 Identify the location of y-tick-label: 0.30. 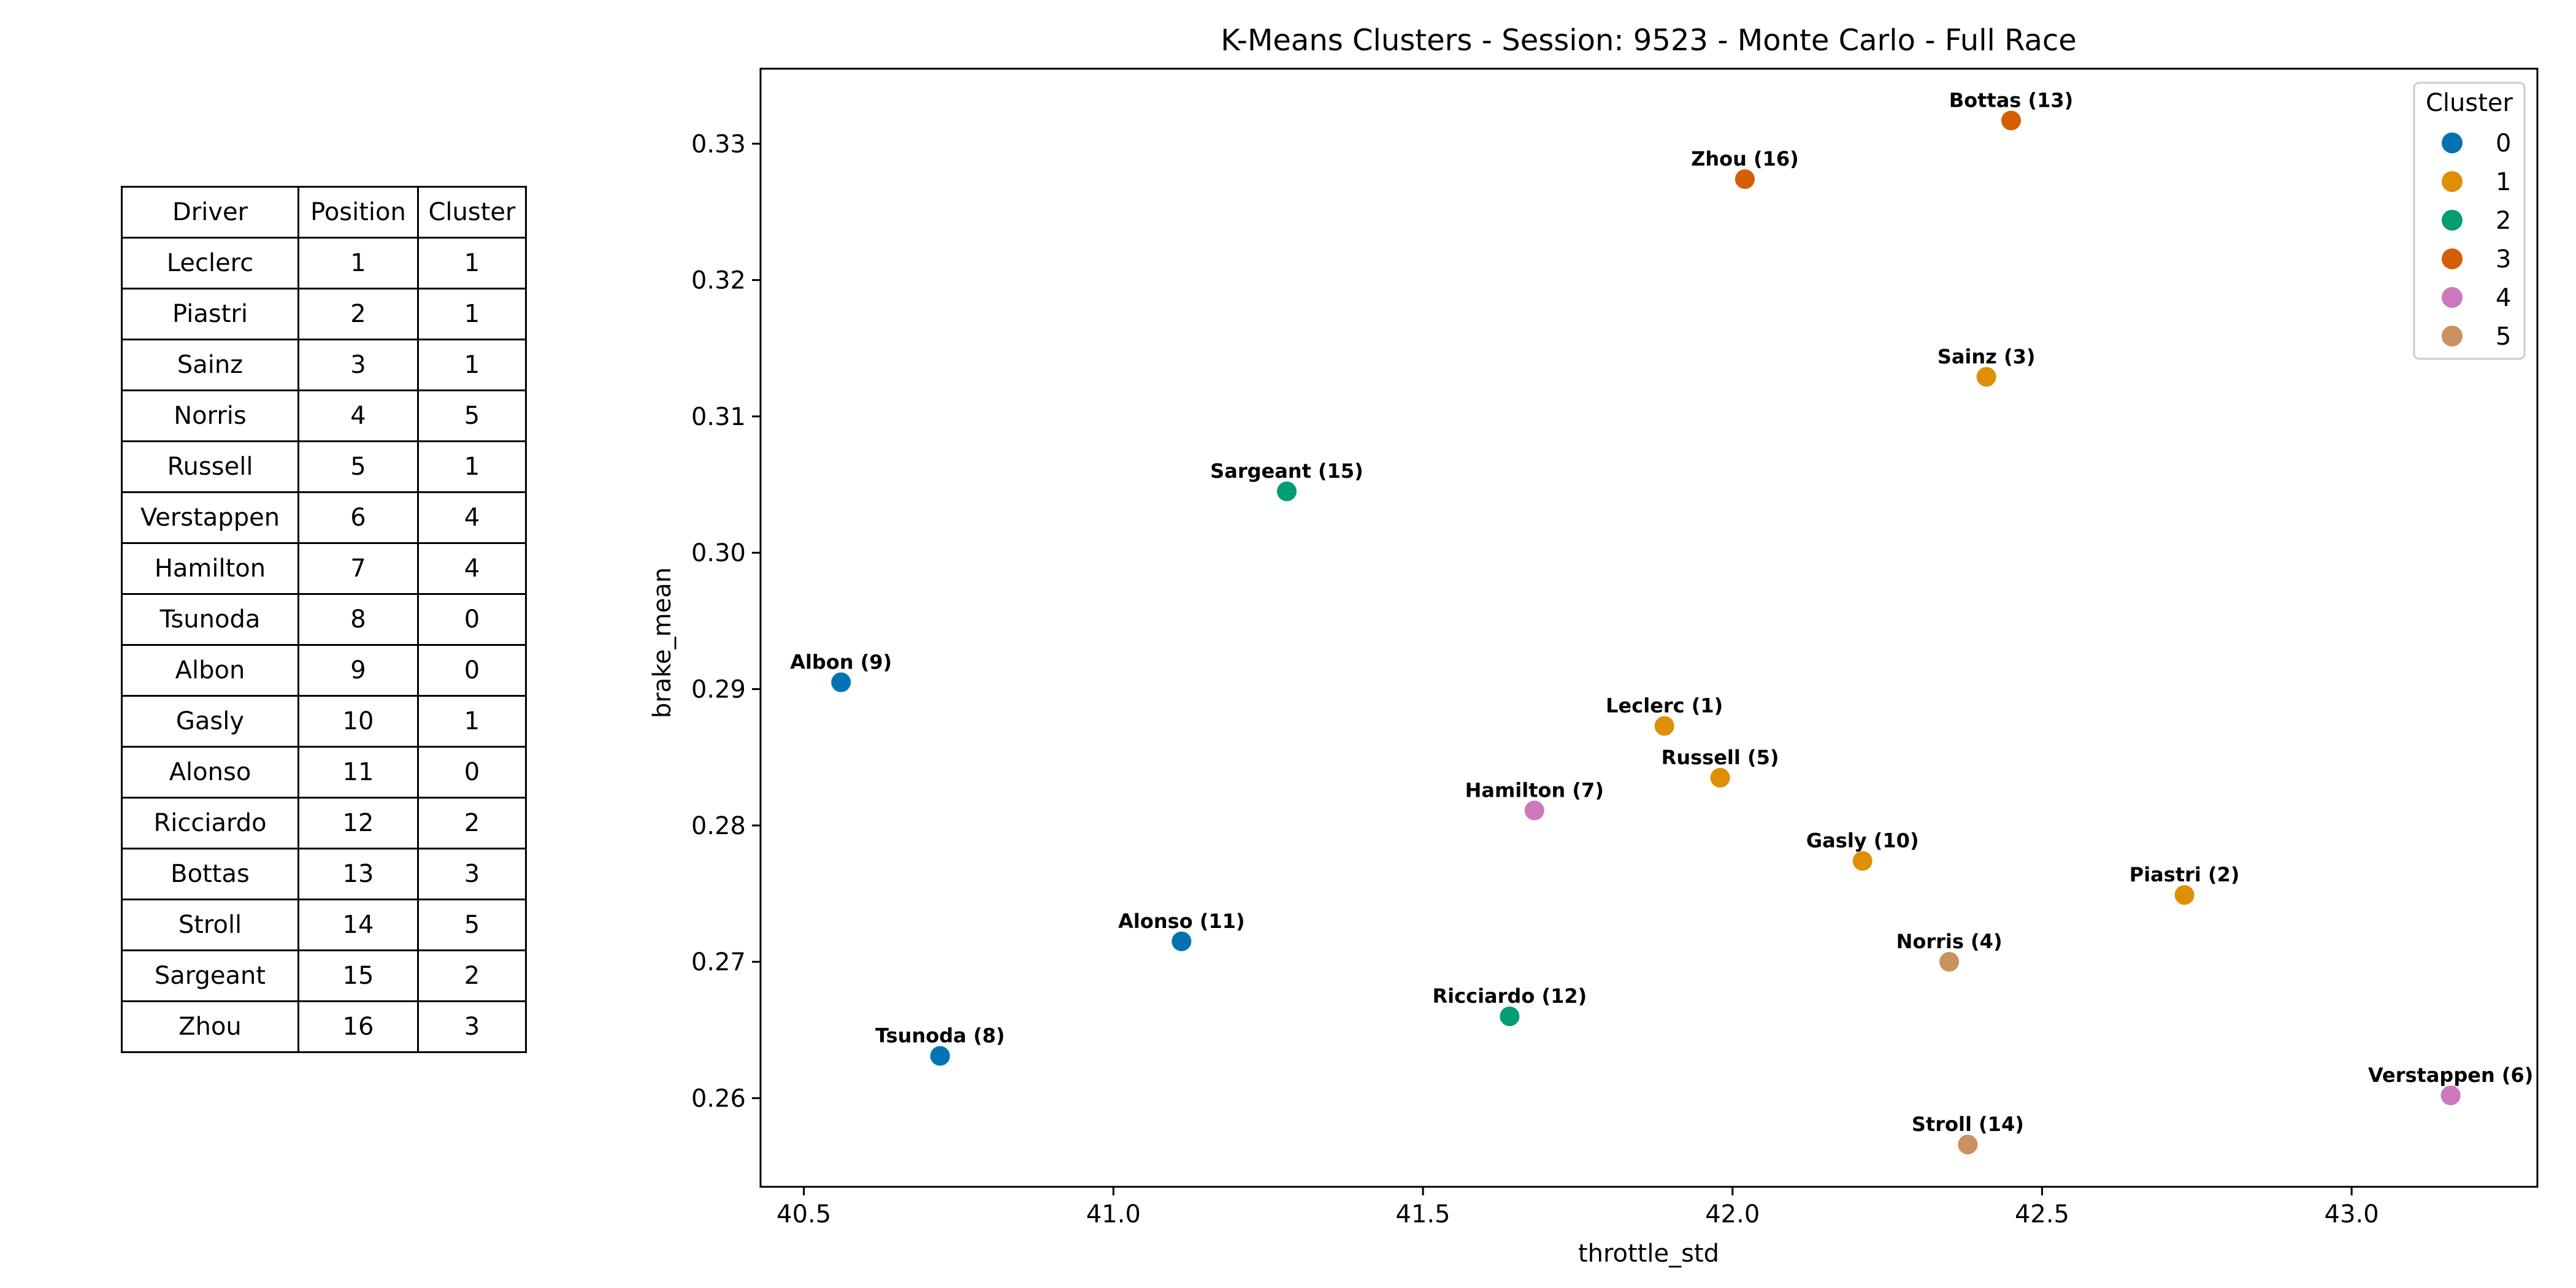
(718, 553).